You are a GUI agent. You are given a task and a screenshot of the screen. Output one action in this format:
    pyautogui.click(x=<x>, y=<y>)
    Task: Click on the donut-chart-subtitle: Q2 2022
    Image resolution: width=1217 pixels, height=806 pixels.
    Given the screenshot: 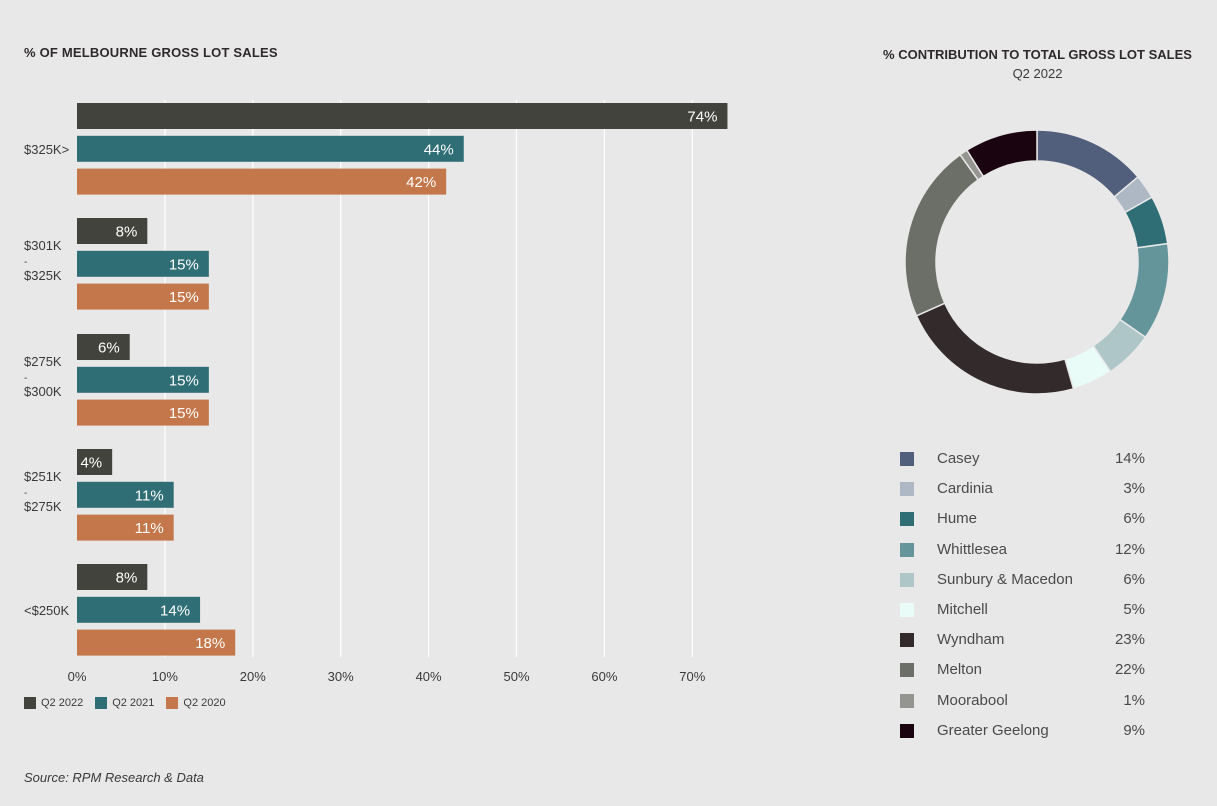 What is the action you would take?
    pyautogui.click(x=1037, y=73)
    